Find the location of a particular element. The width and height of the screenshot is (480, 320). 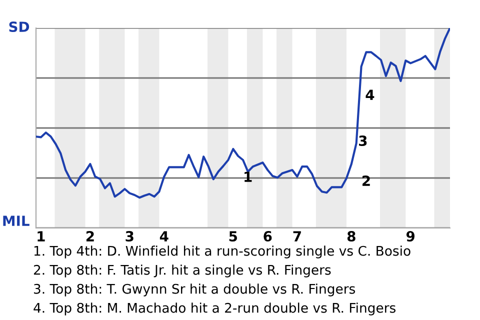

x-tick-label: 3 is located at coordinates (130, 236).